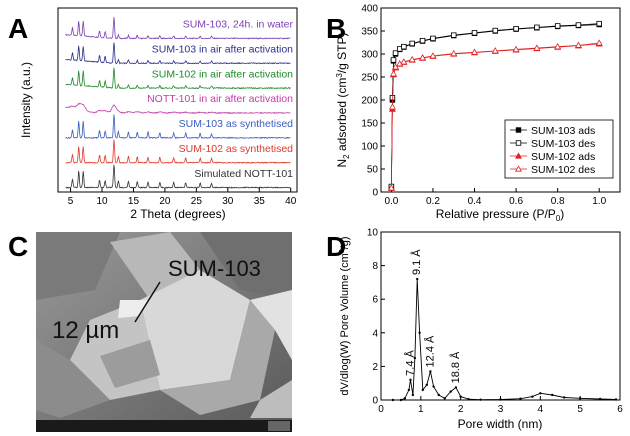 The height and width of the screenshot is (436, 630). I want to click on b-xtick-label-2: 0.4, so click(475, 201).